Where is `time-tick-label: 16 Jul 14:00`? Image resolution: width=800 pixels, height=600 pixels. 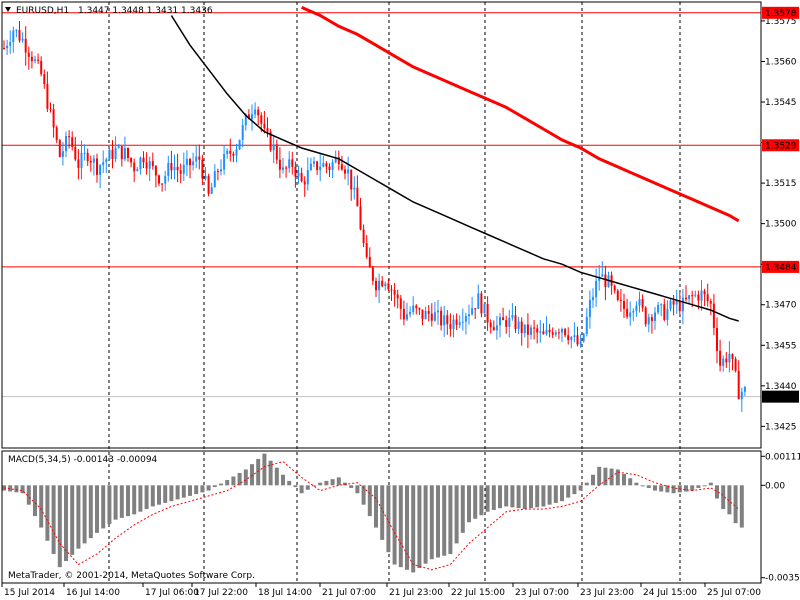
time-tick-label: 16 Jul 14:00 is located at coordinates (93, 593).